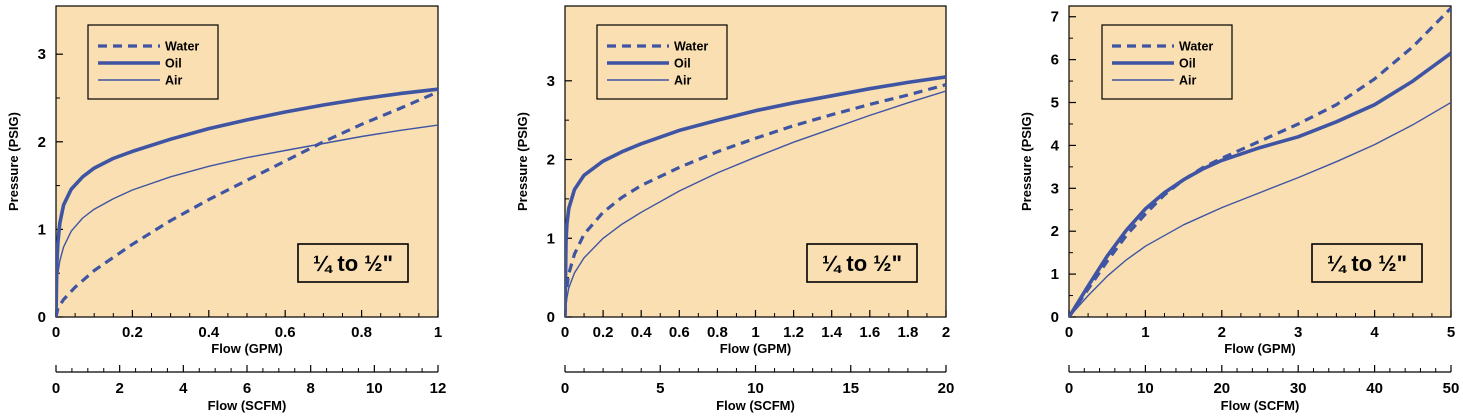  What do you see at coordinates (1451, 388) in the screenshot?
I see `secondary-tick-label: 50` at bounding box center [1451, 388].